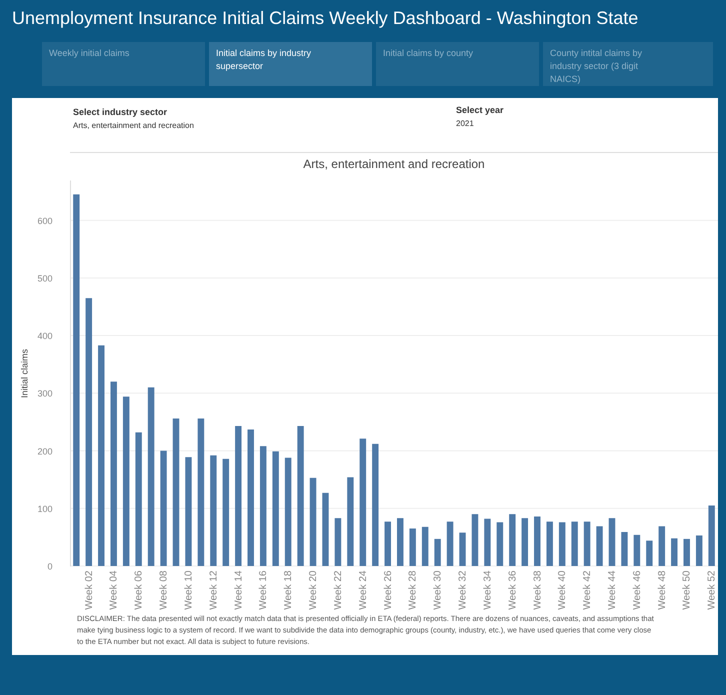  What do you see at coordinates (264, 590) in the screenshot?
I see `x-tick-label: Week 16` at bounding box center [264, 590].